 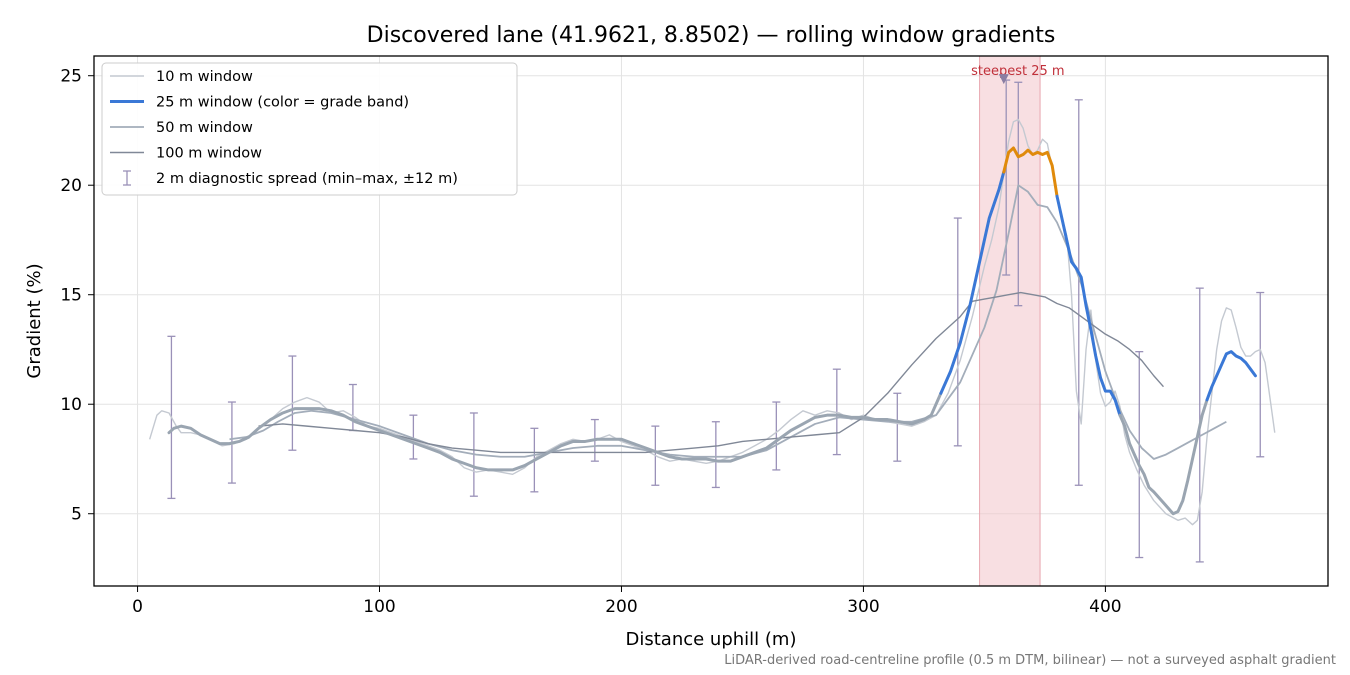 What do you see at coordinates (34, 320) in the screenshot?
I see `y-axis-label: Gradient (%)` at bounding box center [34, 320].